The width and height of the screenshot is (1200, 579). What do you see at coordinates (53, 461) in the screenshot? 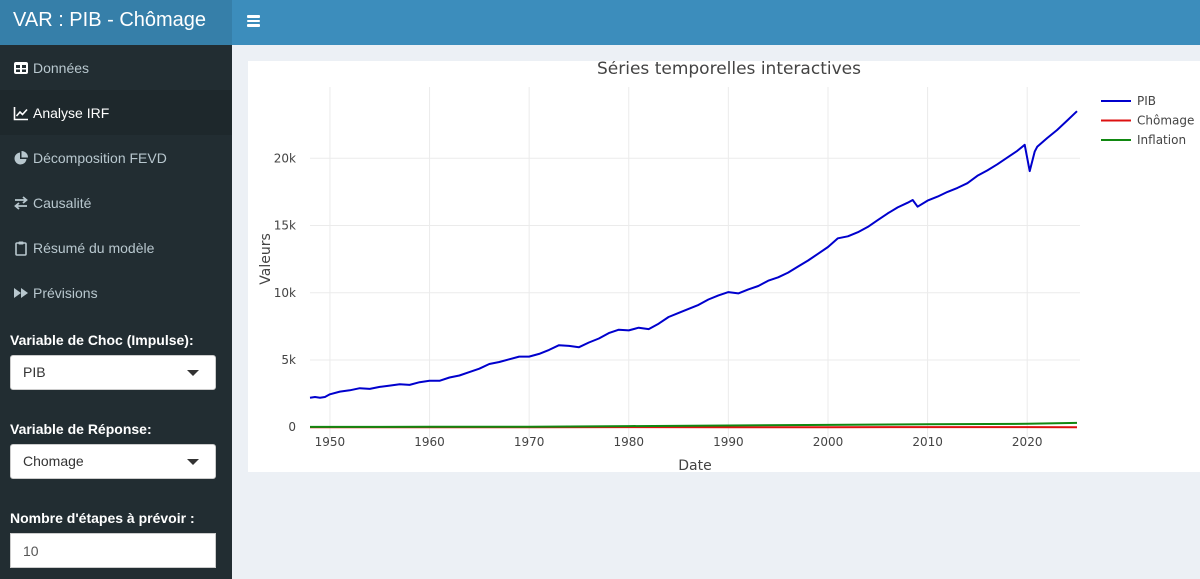
I see `response-select-value: Chomage` at bounding box center [53, 461].